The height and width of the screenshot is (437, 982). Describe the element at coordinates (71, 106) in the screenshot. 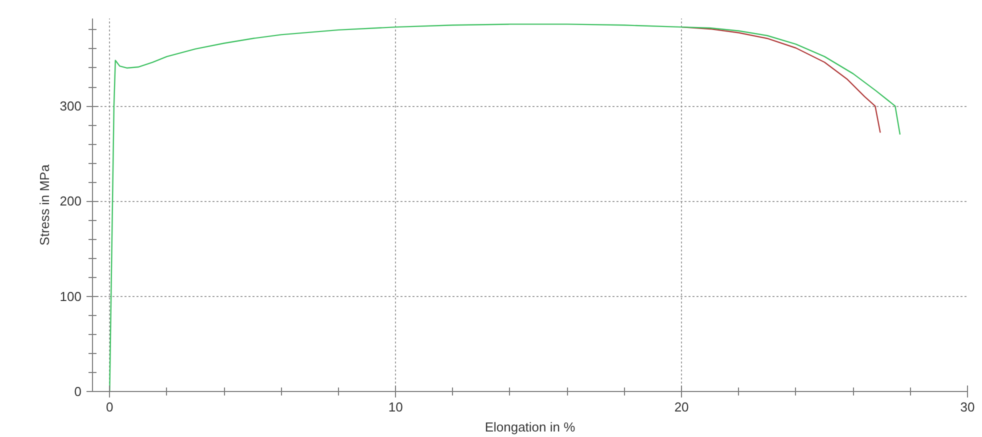

I see `y-tick-label: 300` at that location.